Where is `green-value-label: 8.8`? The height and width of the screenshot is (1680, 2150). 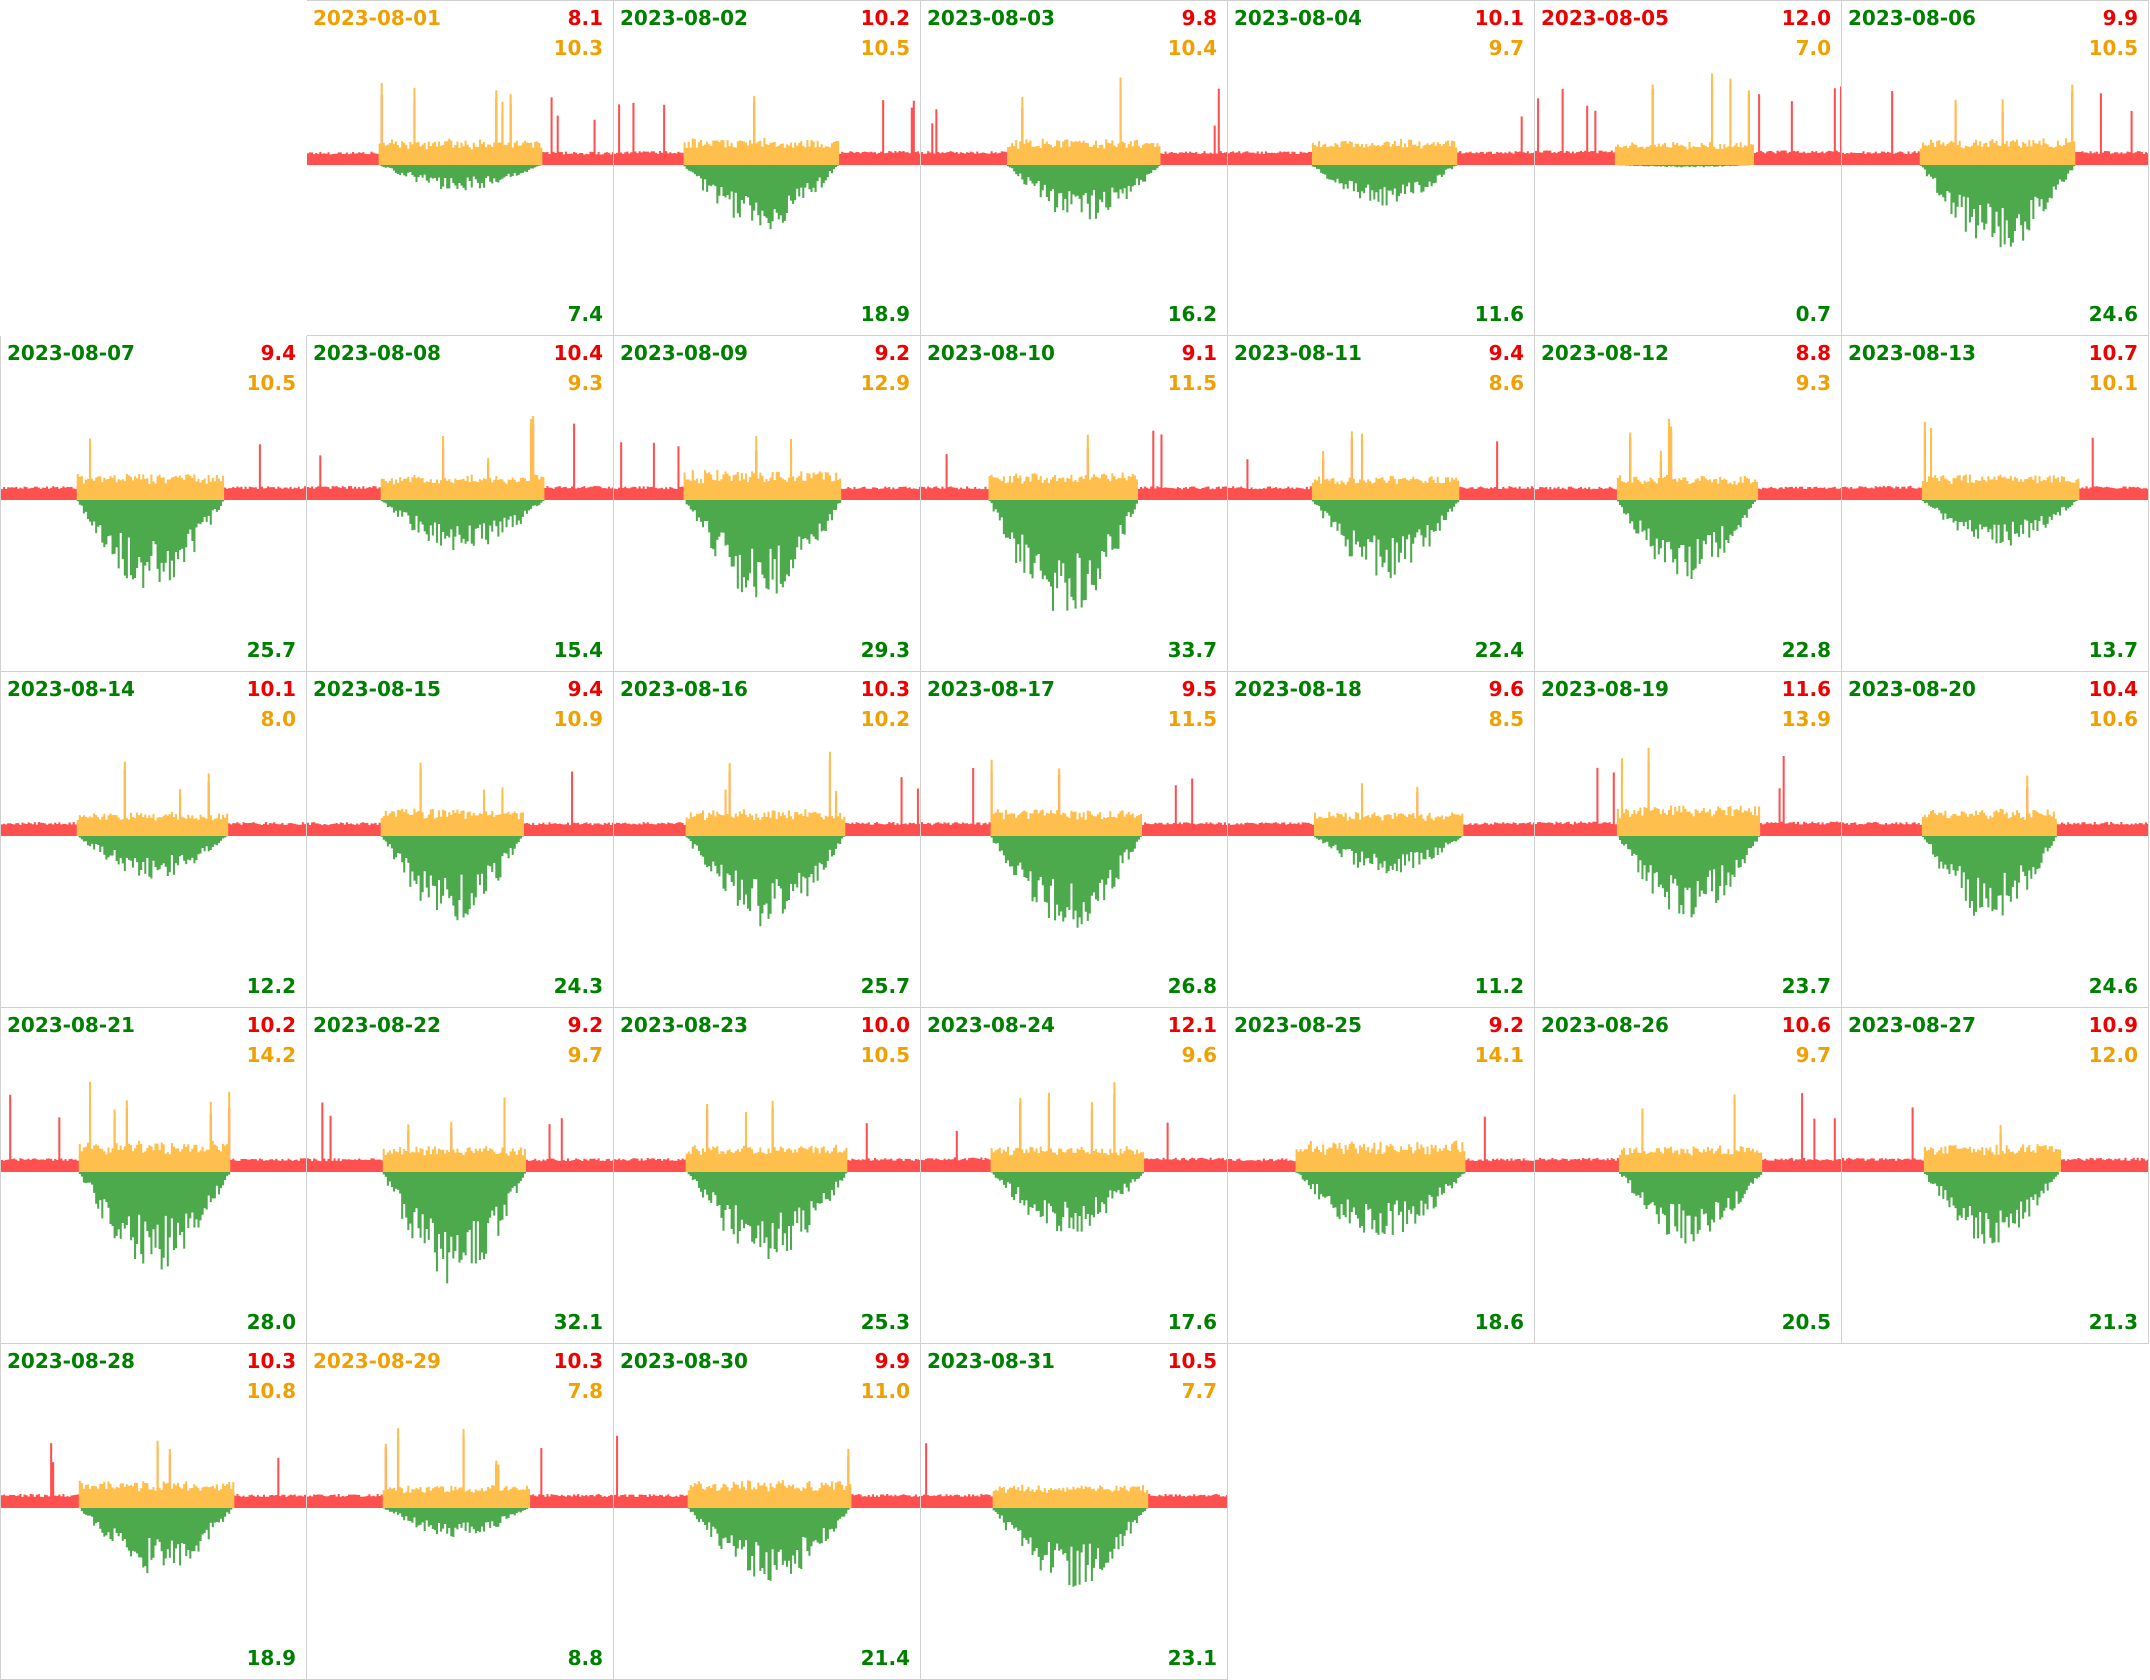 green-value-label: 8.8 is located at coordinates (585, 1658).